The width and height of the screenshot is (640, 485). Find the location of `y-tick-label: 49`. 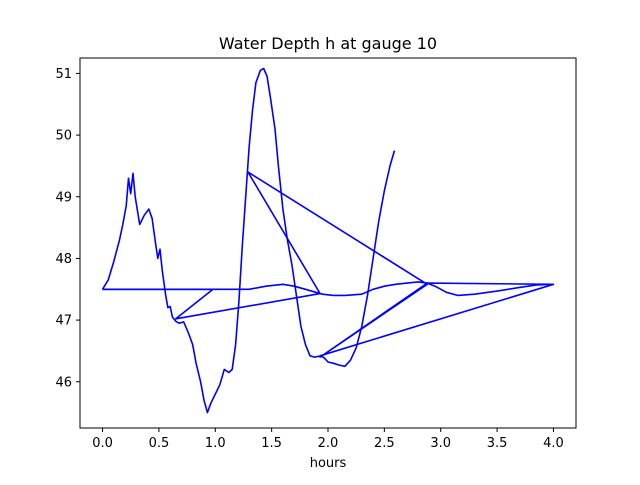

y-tick-label: 49 is located at coordinates (63, 197).